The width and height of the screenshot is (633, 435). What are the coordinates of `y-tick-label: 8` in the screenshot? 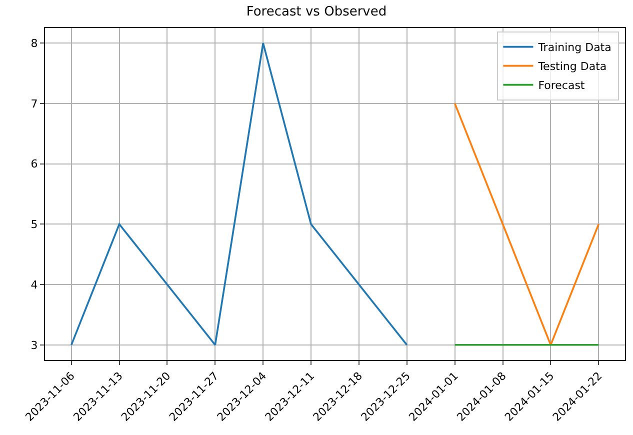 It's located at (34, 43).